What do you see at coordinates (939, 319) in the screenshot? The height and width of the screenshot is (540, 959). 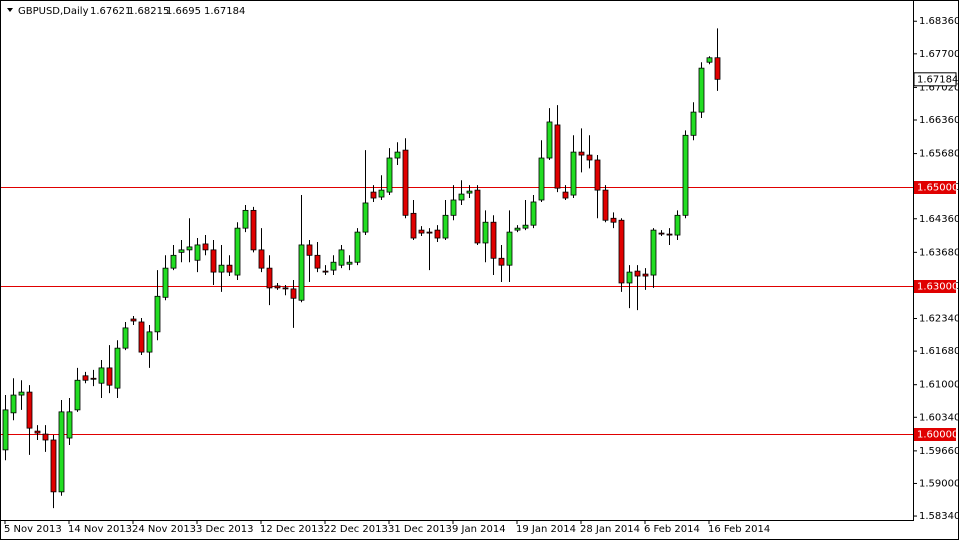 I see `y-tick-label: 1.62340` at bounding box center [939, 319].